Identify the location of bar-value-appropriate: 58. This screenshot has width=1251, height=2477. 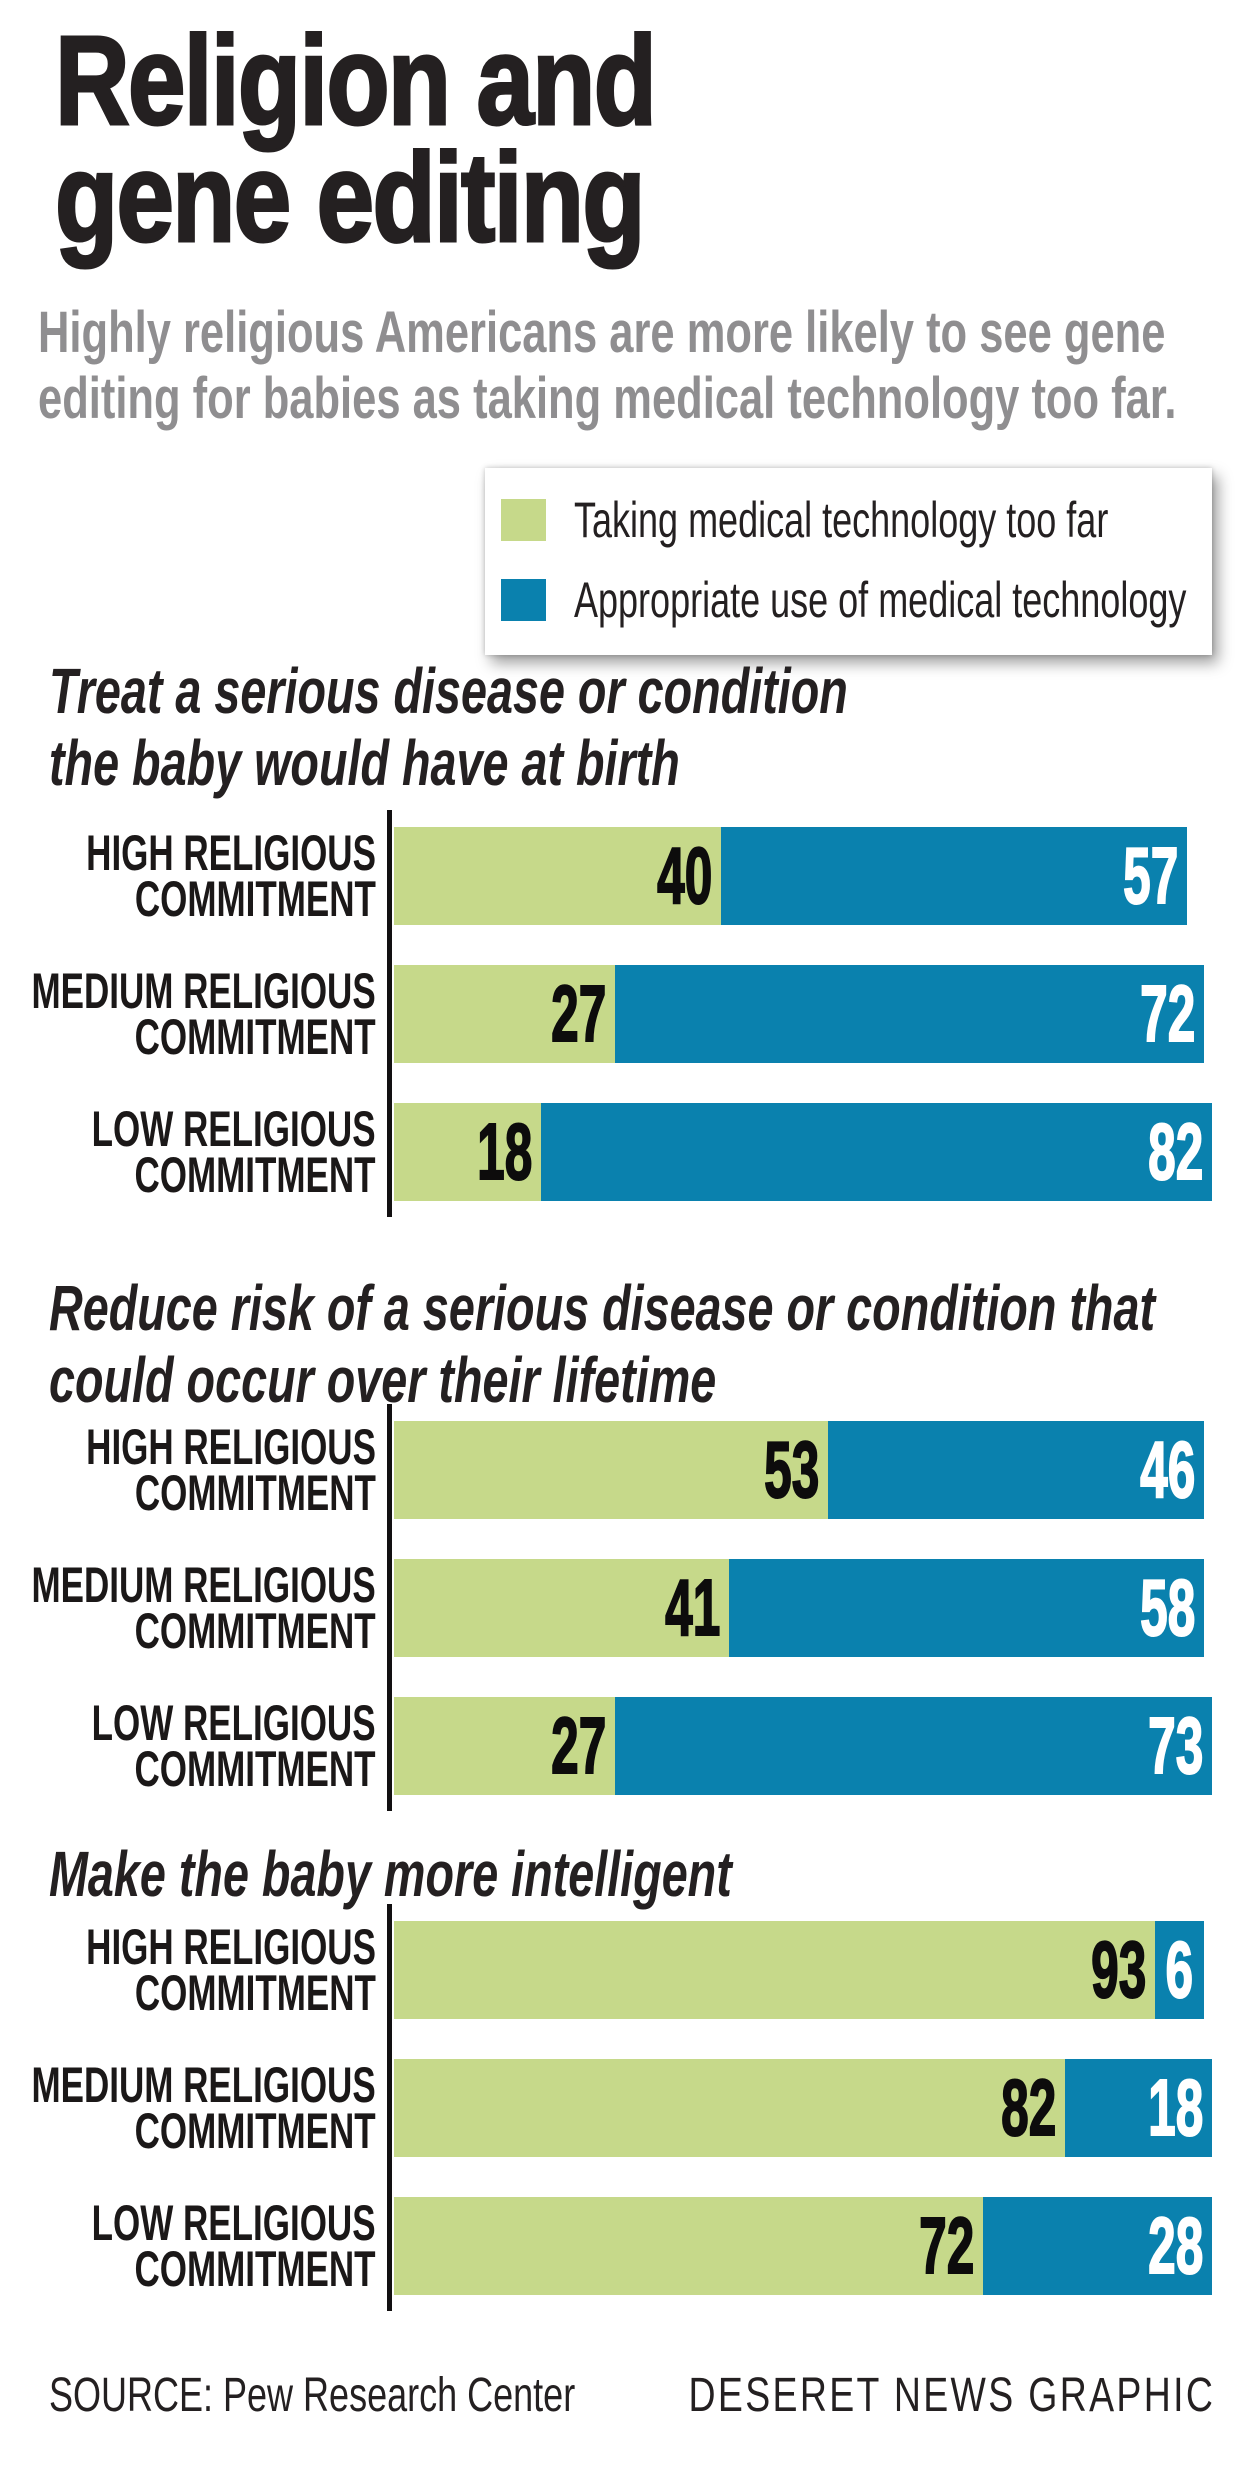
(1167, 1607).